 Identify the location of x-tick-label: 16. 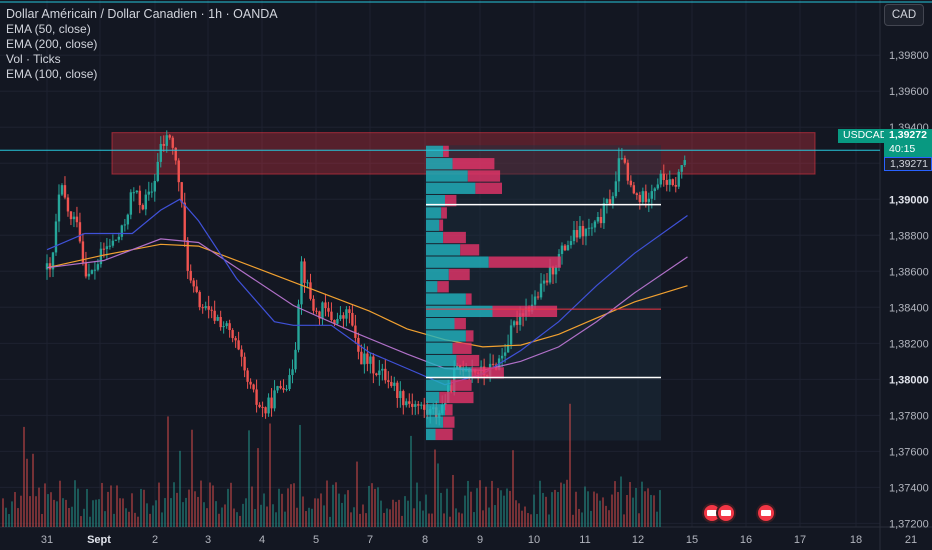
(746, 540).